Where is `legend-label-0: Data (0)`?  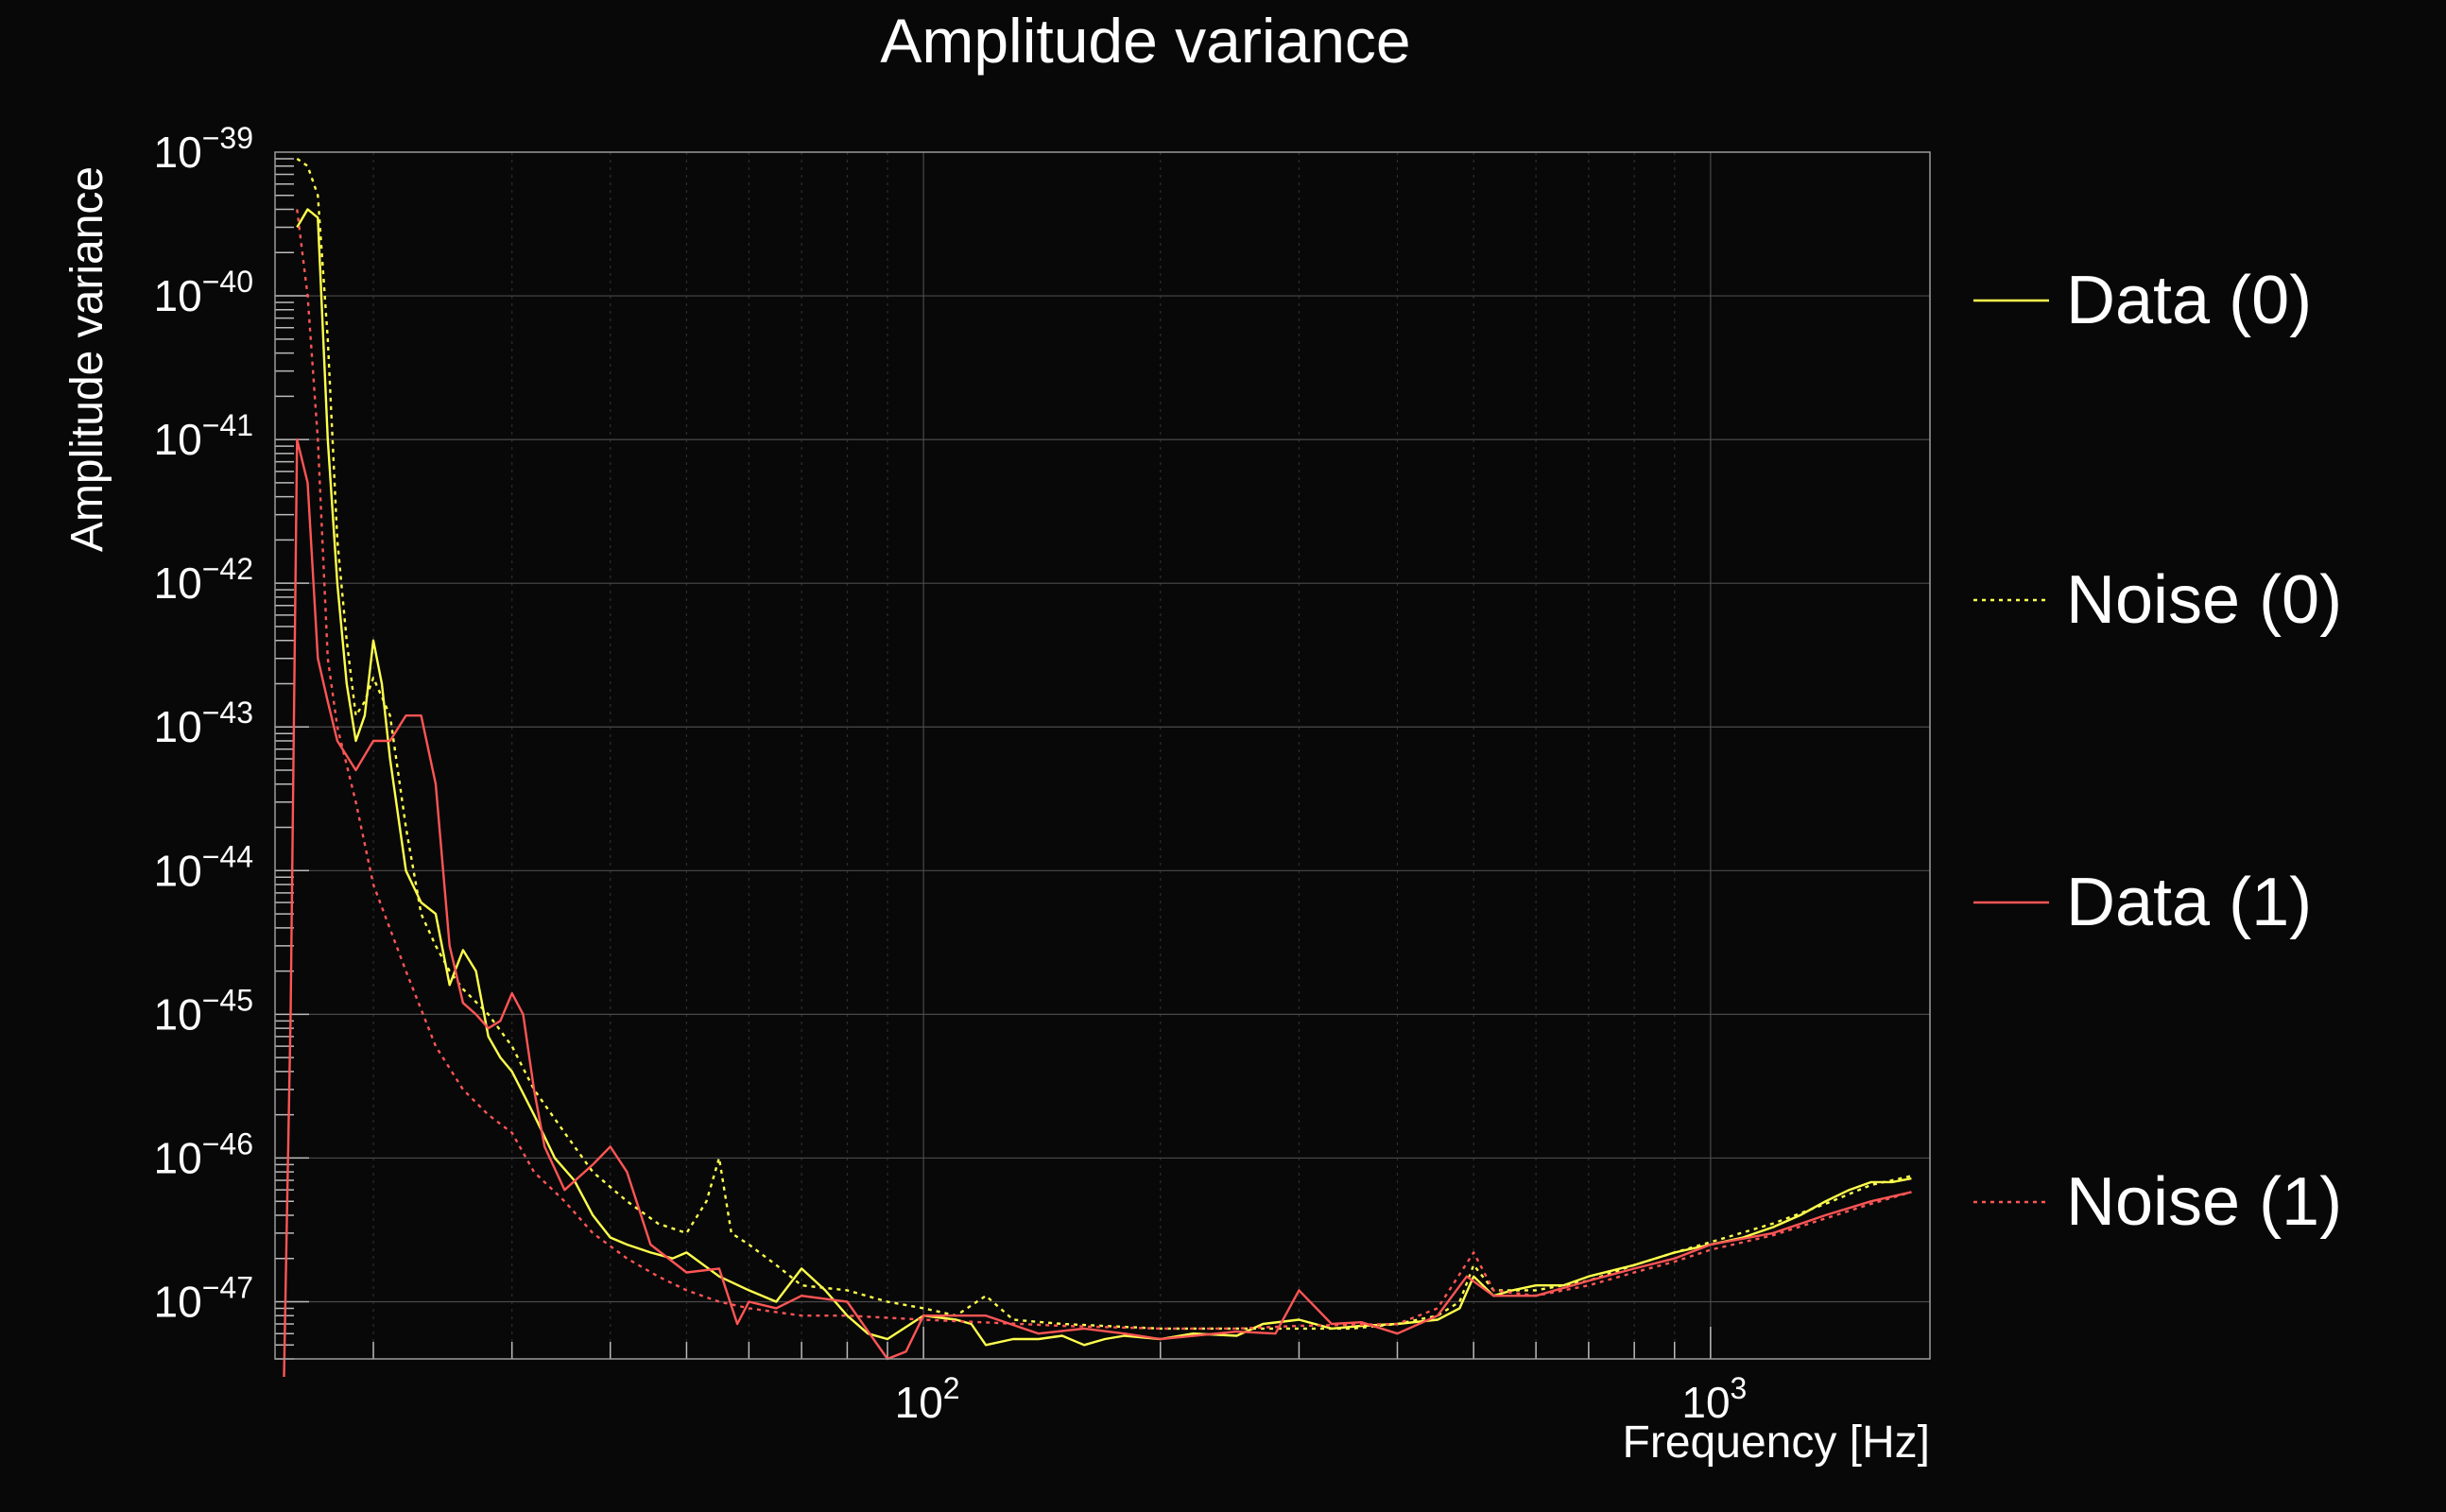
legend-label-0: Data (0) is located at coordinates (2189, 300).